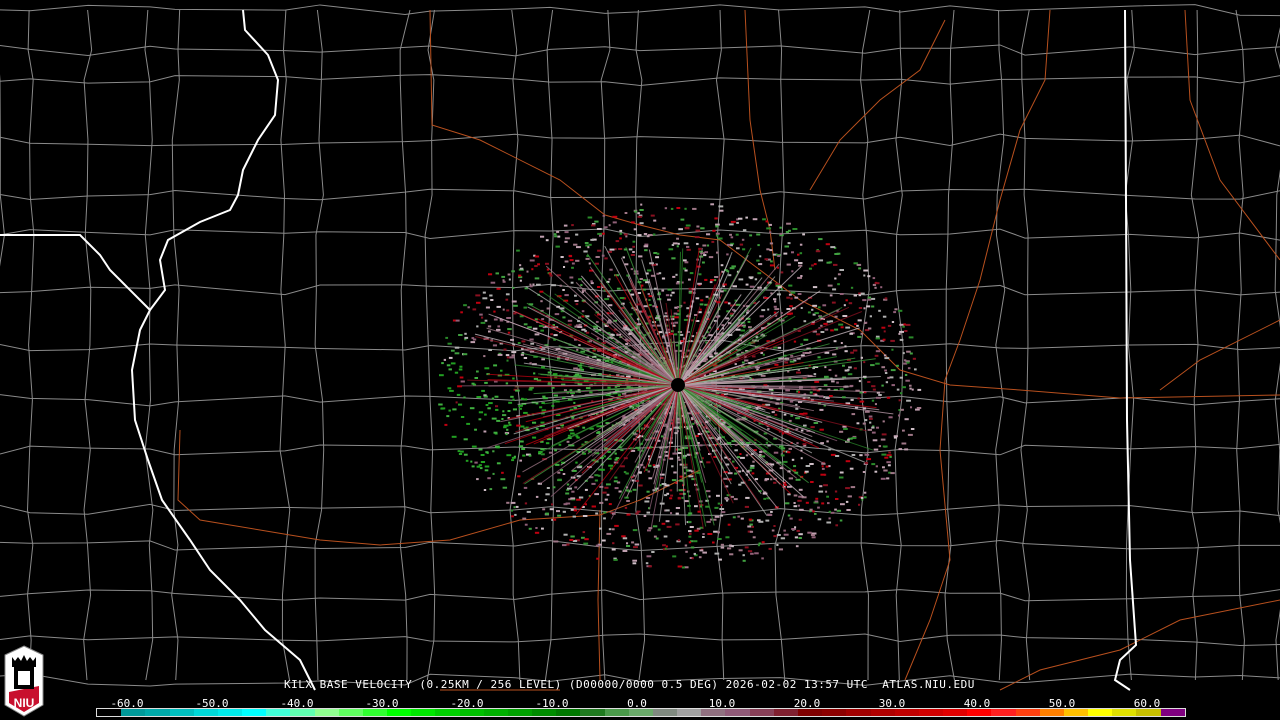 The height and width of the screenshot is (720, 1280). I want to click on legend-tick: -20.0, so click(467, 703).